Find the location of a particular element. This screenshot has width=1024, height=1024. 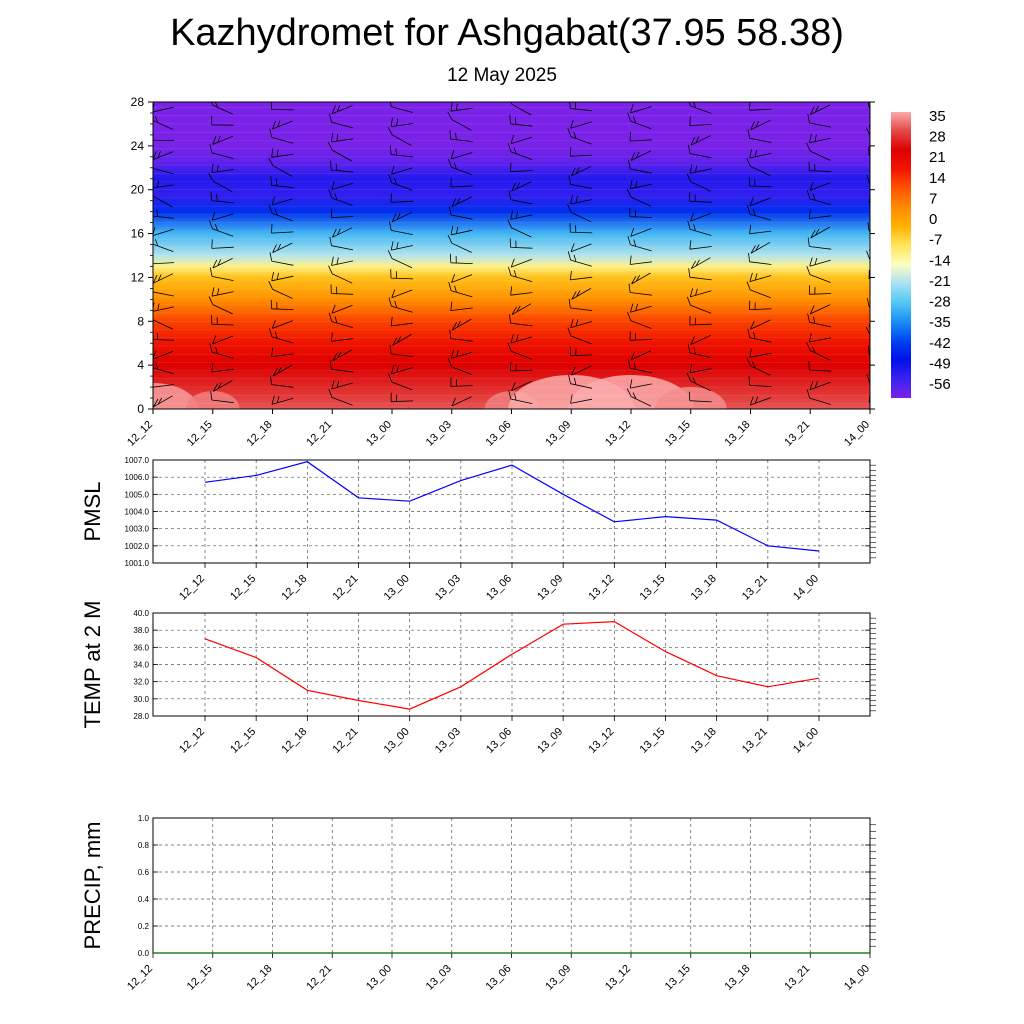

y-tick-label: 0.6 is located at coordinates (144, 872).